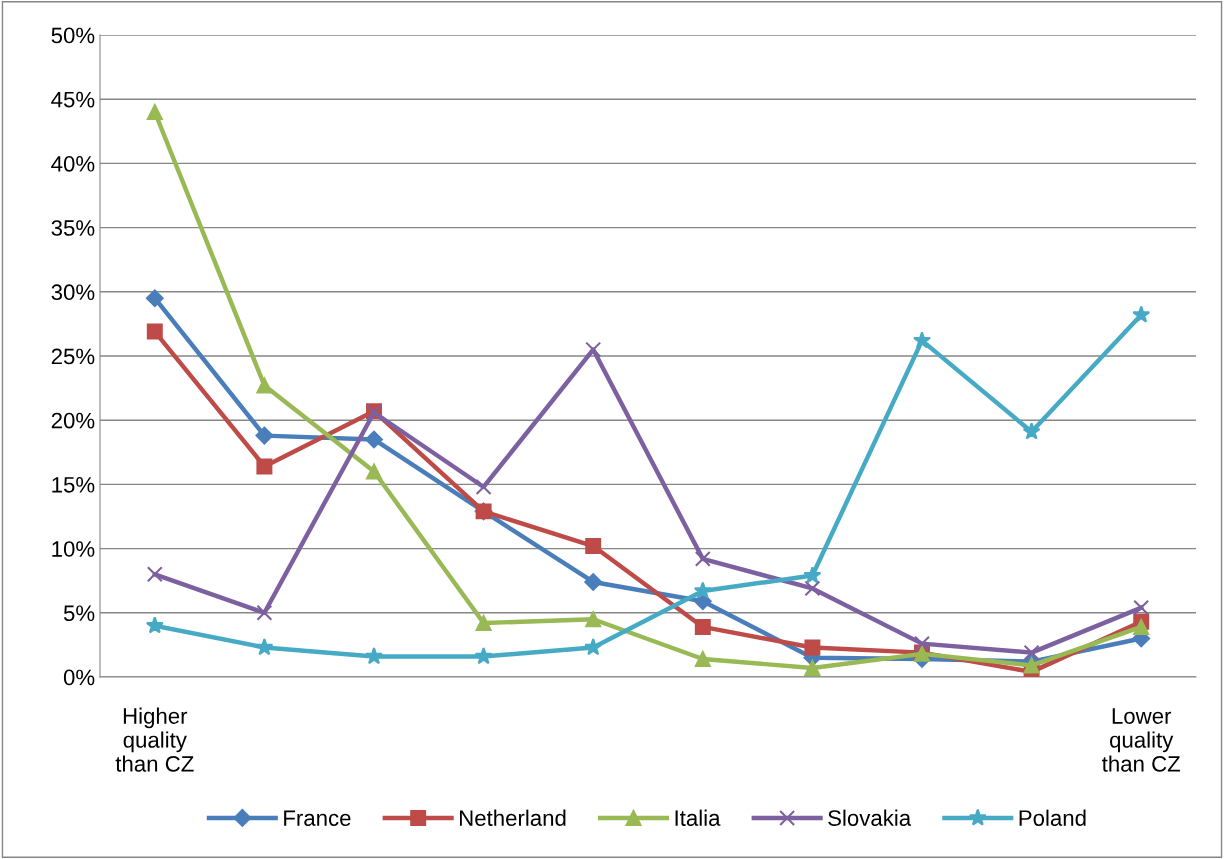 The width and height of the screenshot is (1224, 859). I want to click on legend-label: Slovakia, so click(870, 817).